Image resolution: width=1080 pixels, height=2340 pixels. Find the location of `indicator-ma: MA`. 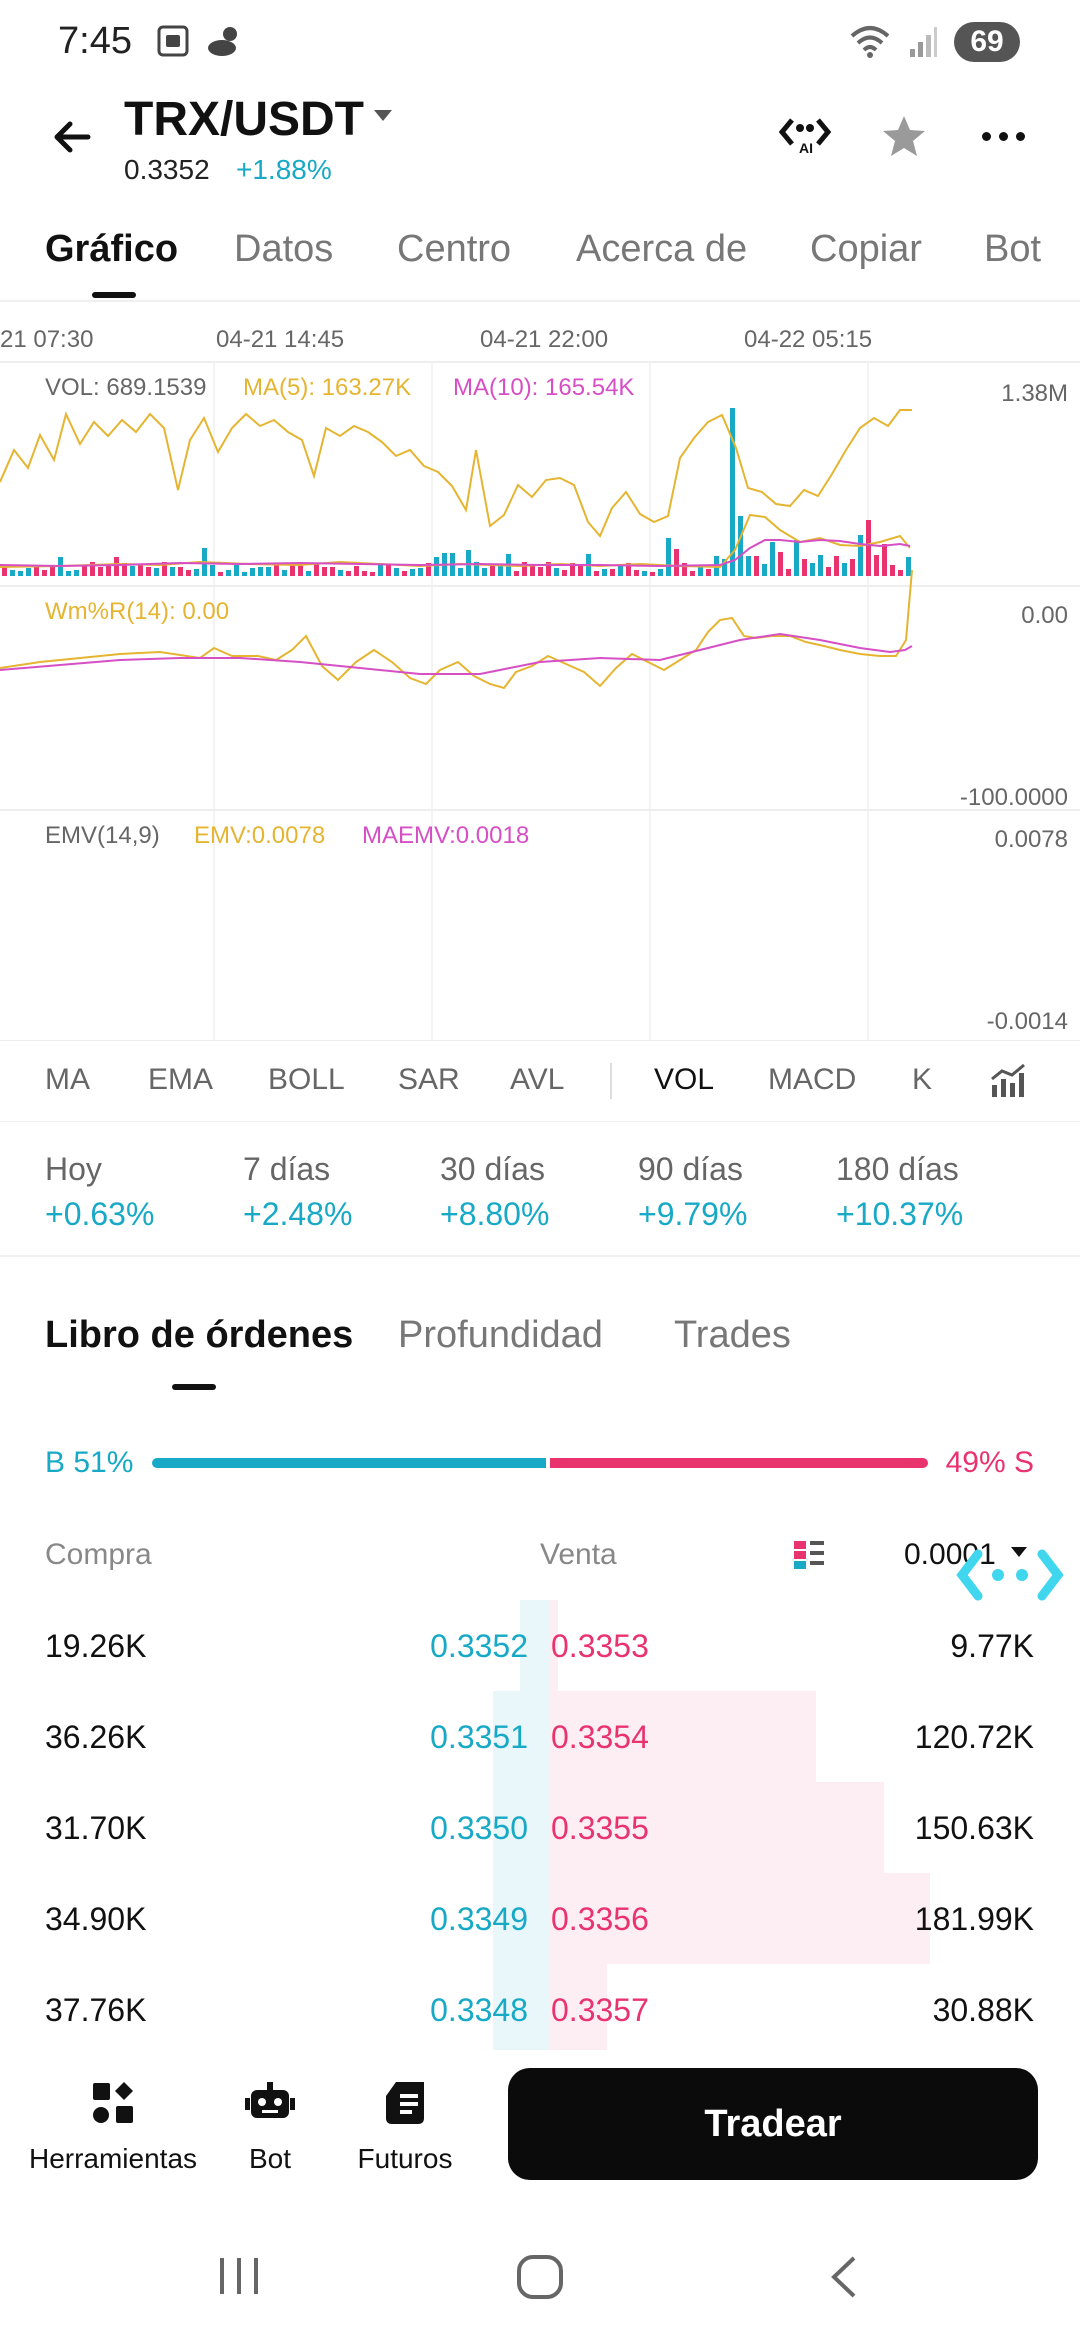

indicator-ma: MA is located at coordinates (67, 1079).